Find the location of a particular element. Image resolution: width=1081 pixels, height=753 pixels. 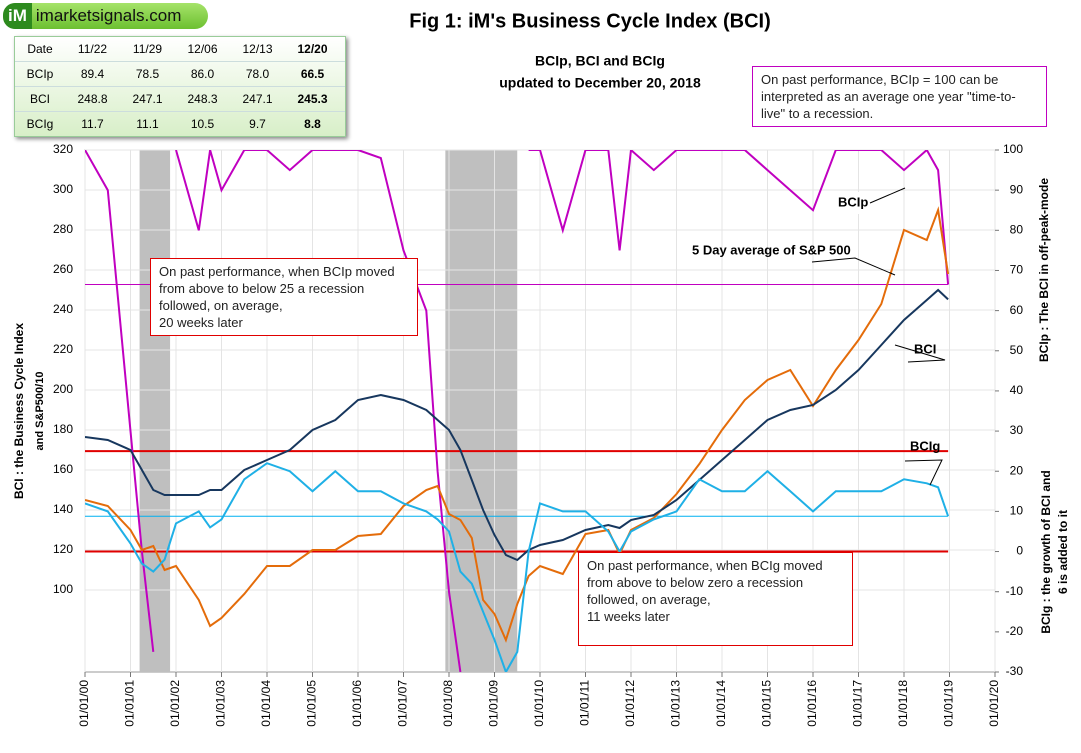

chart-title: Fig 1: iM's Business Cycle Index (BCI) is located at coordinates (590, 21).